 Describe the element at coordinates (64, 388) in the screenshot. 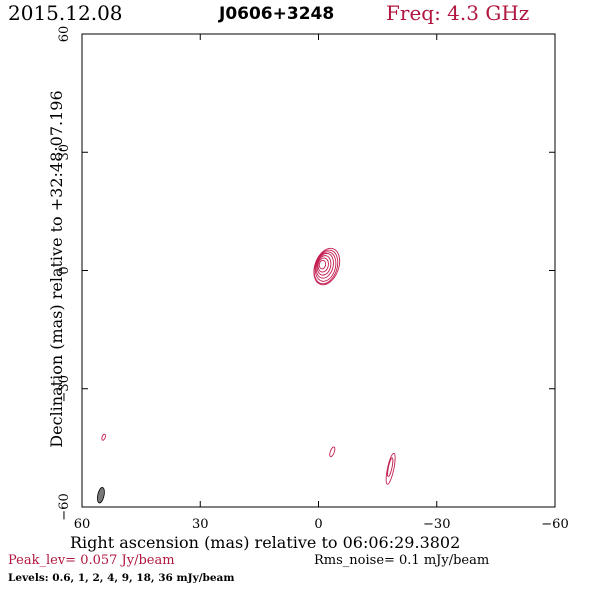

I see `y-tick-label-3: −30` at that location.